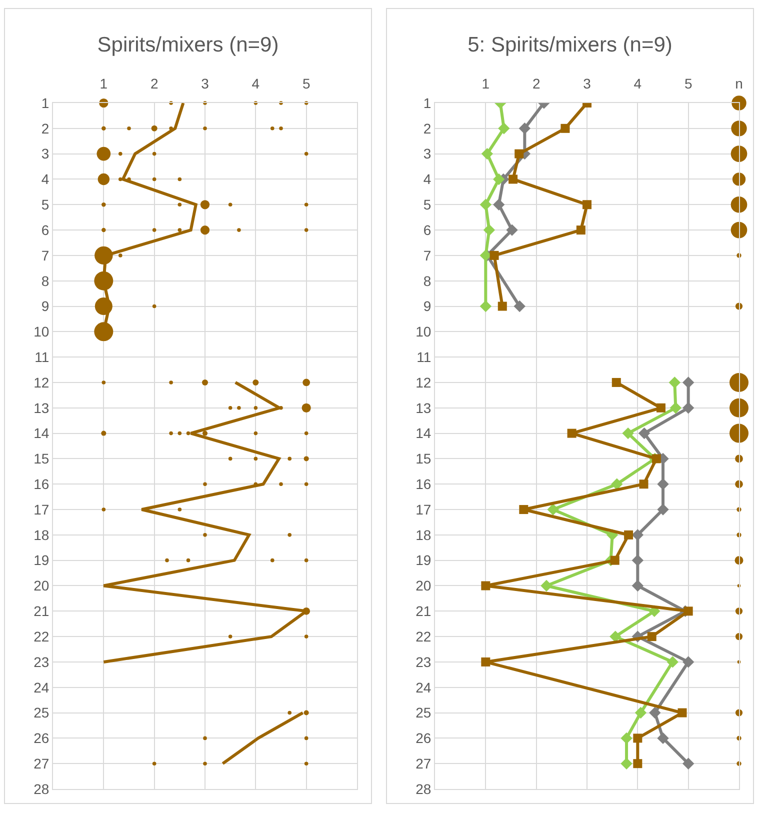 The height and width of the screenshot is (814, 758). Describe the element at coordinates (739, 83) in the screenshot. I see `x-tick-label: n` at that location.